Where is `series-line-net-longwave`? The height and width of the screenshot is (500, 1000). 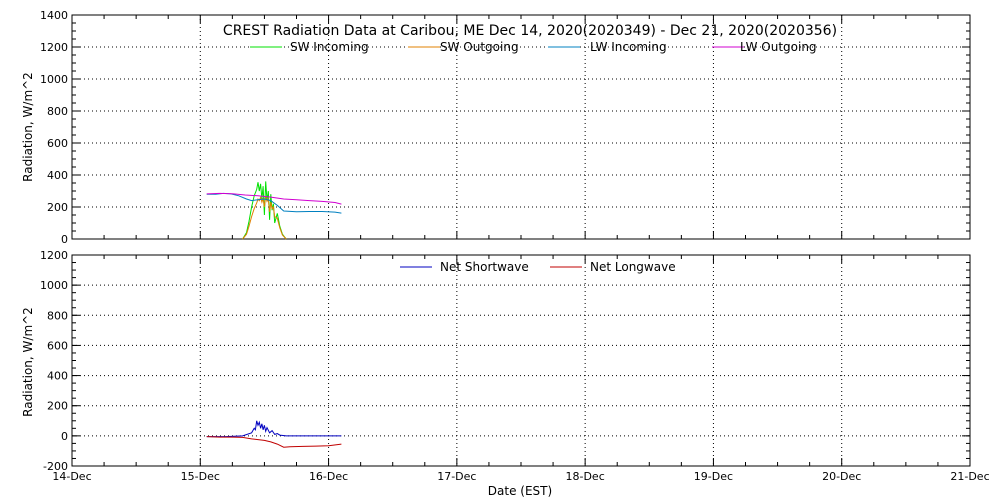
series-line-net-longwave is located at coordinates (274, 442).